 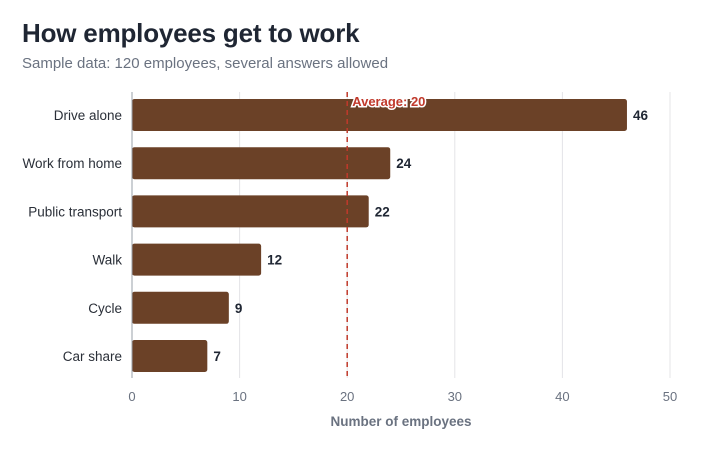 What do you see at coordinates (170, 356) in the screenshot?
I see `bar-car-share` at bounding box center [170, 356].